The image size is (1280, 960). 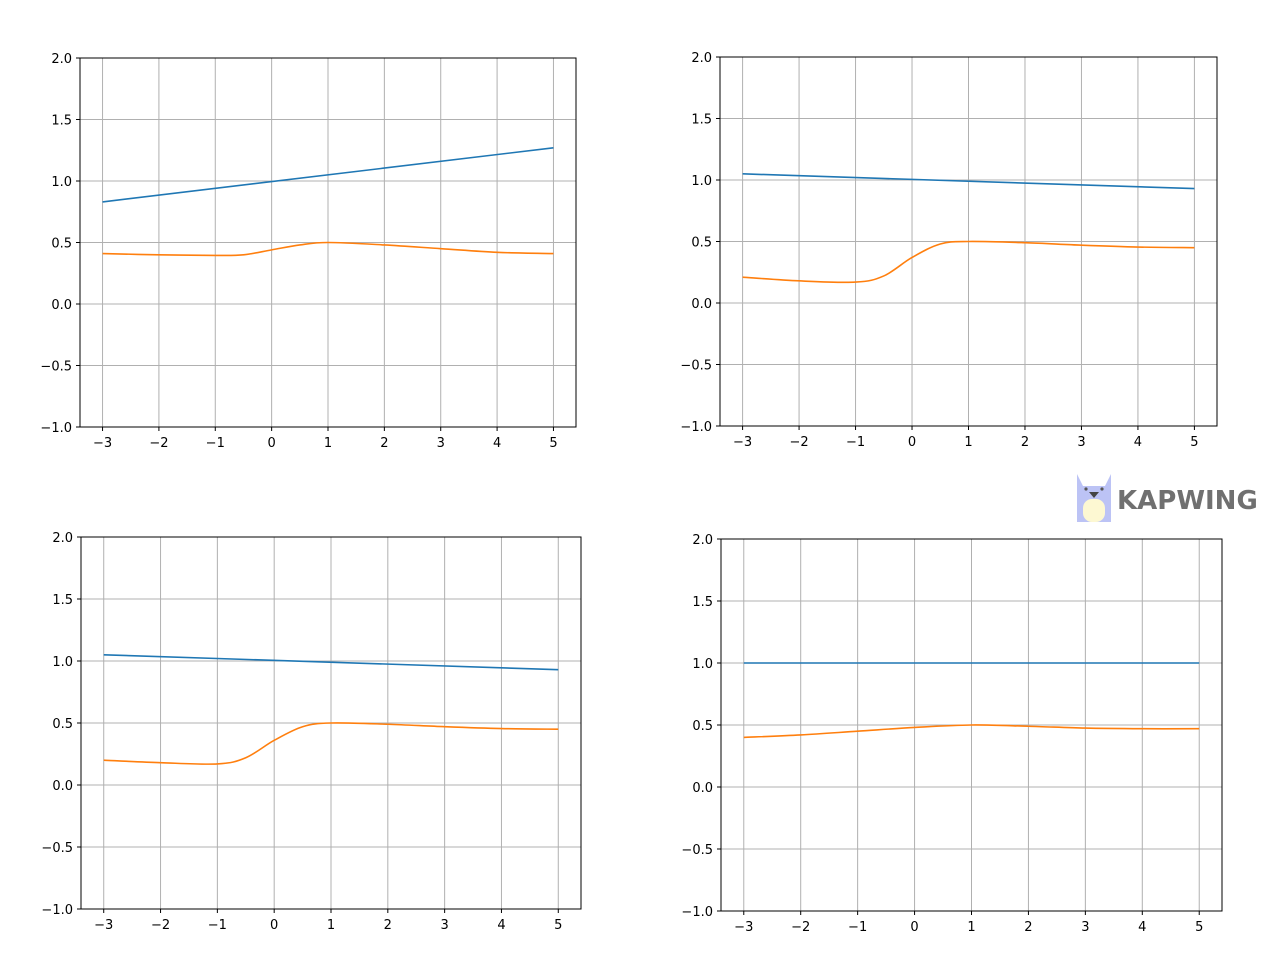 What do you see at coordinates (1187, 501) in the screenshot?
I see `watermark-text: KAPWING` at bounding box center [1187, 501].